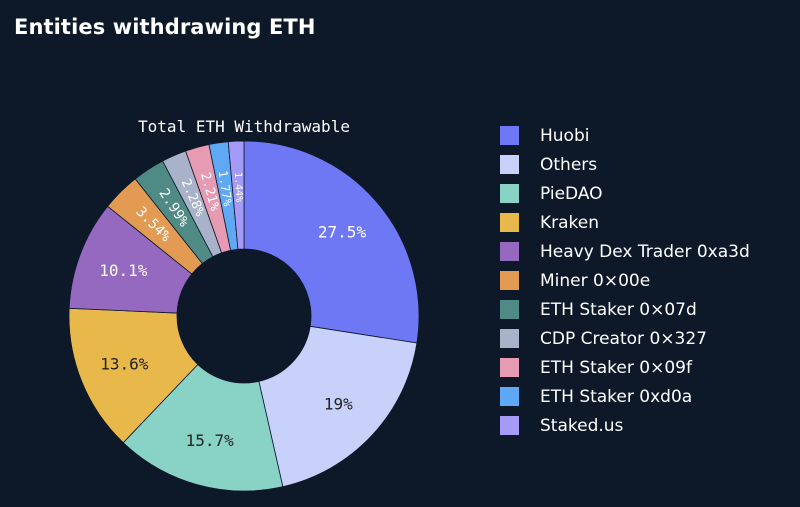 The width and height of the screenshot is (800, 507). What do you see at coordinates (616, 367) in the screenshot?
I see `legend-label: ETH Staker 0×09f` at bounding box center [616, 367].